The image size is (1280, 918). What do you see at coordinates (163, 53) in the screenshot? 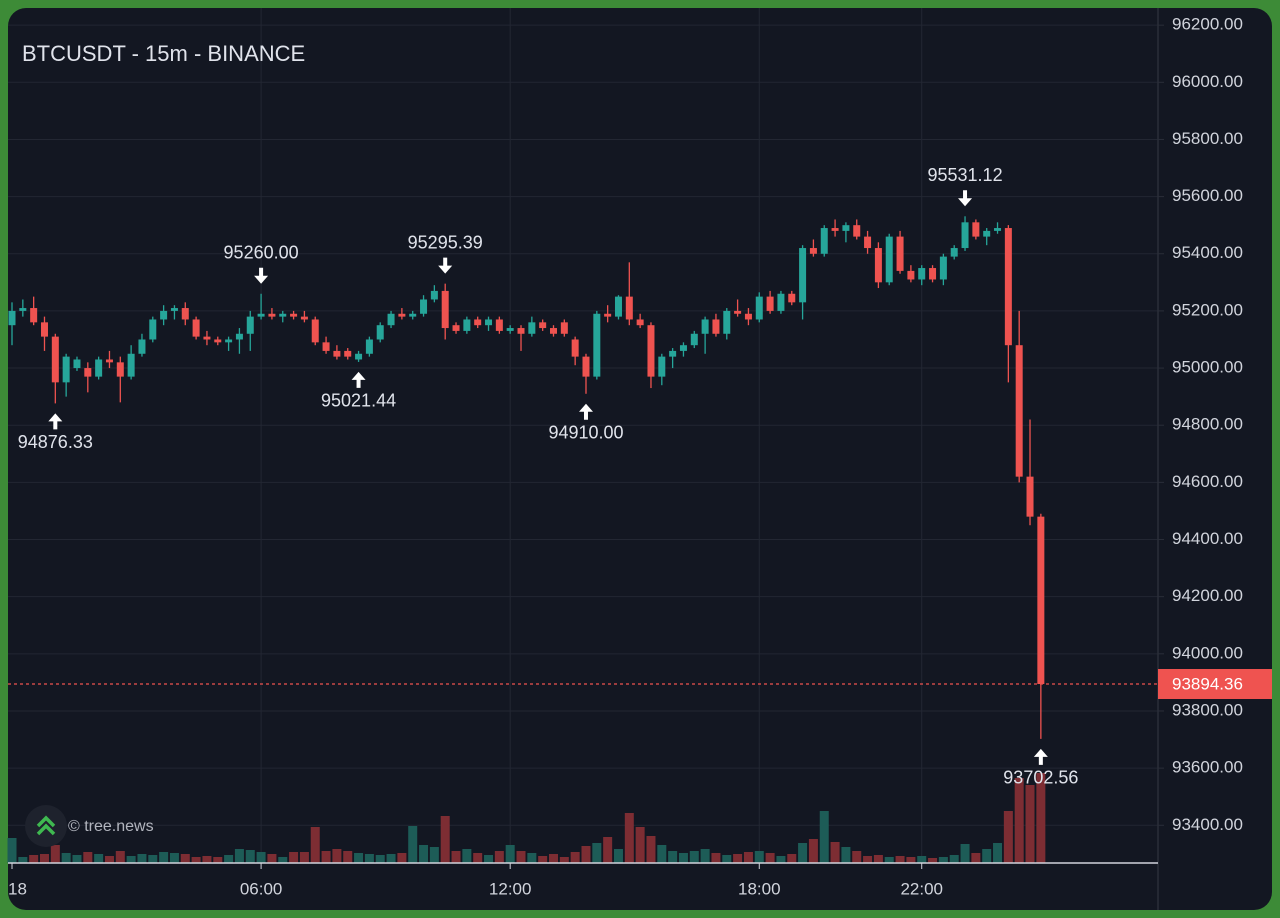
I see `chart-title: BTCUSDT - 15m - BINANCE` at bounding box center [163, 53].